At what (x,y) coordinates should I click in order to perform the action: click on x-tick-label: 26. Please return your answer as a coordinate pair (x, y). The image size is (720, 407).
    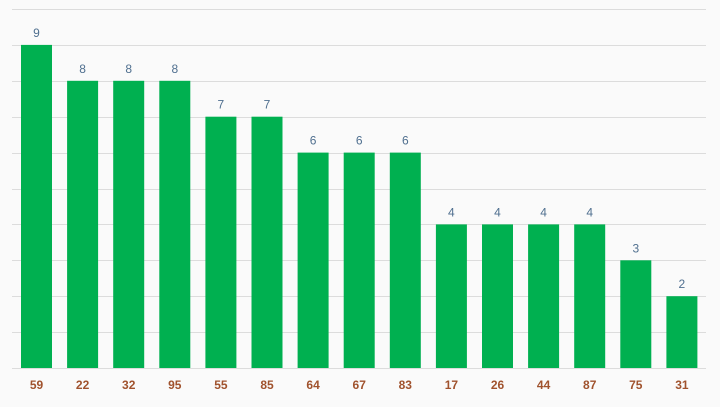
    Looking at the image, I should click on (498, 385).